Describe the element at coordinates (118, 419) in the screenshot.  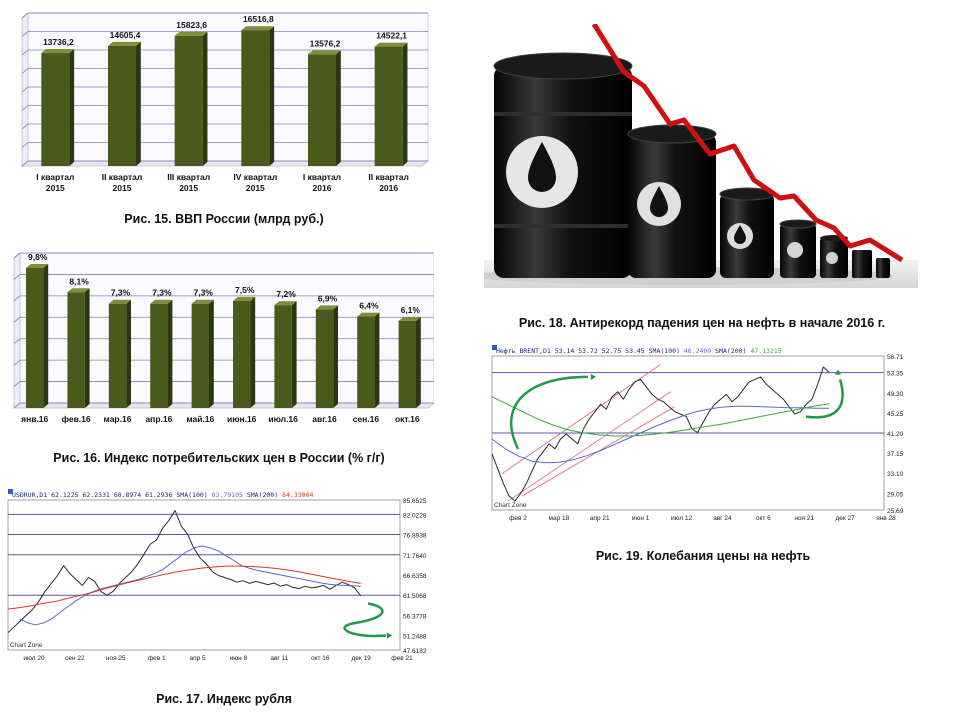
I see `category-label: мар.16` at that location.